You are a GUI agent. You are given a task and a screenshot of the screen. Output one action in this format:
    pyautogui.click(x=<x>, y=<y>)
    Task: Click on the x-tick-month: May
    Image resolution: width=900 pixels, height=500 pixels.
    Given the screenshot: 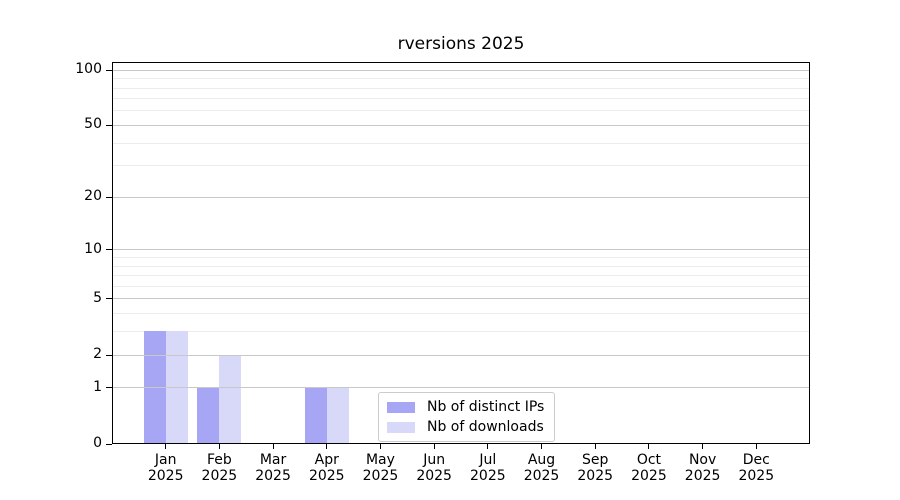 What is the action you would take?
    pyautogui.click(x=380, y=459)
    